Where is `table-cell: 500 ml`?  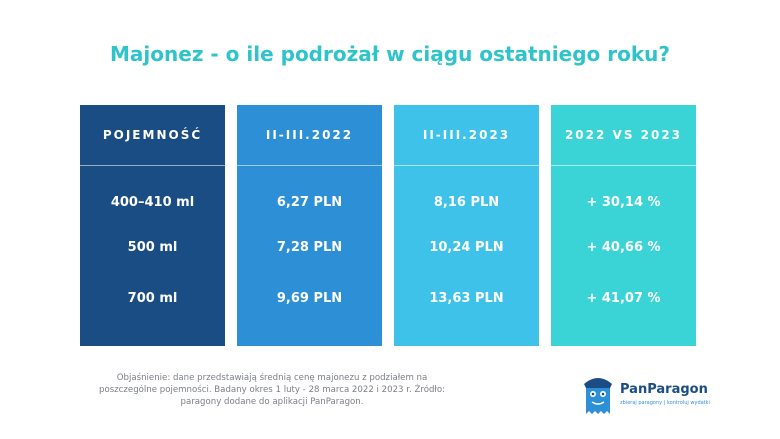
table-cell: 500 ml is located at coordinates (152, 247).